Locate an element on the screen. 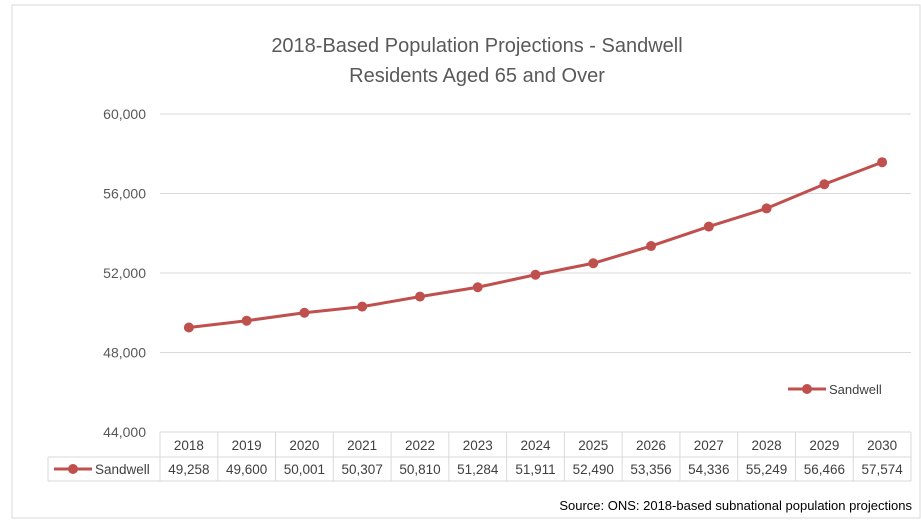  chart-subtitle: Residents Aged 65 and Over is located at coordinates (477, 76).